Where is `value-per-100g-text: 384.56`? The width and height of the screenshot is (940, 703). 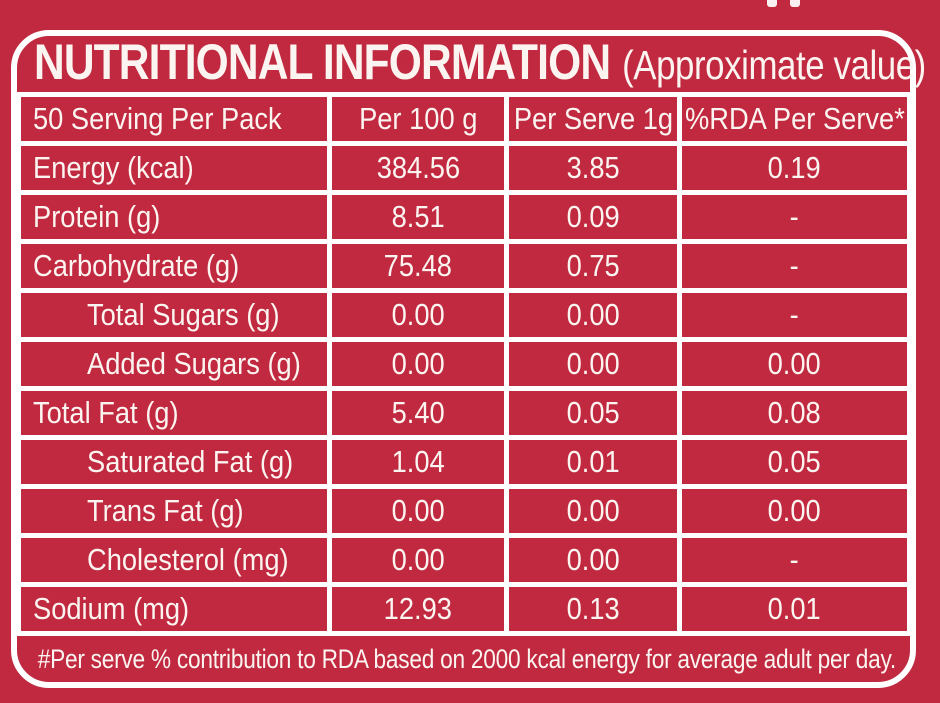
value-per-100g-text: 384.56 is located at coordinates (418, 167).